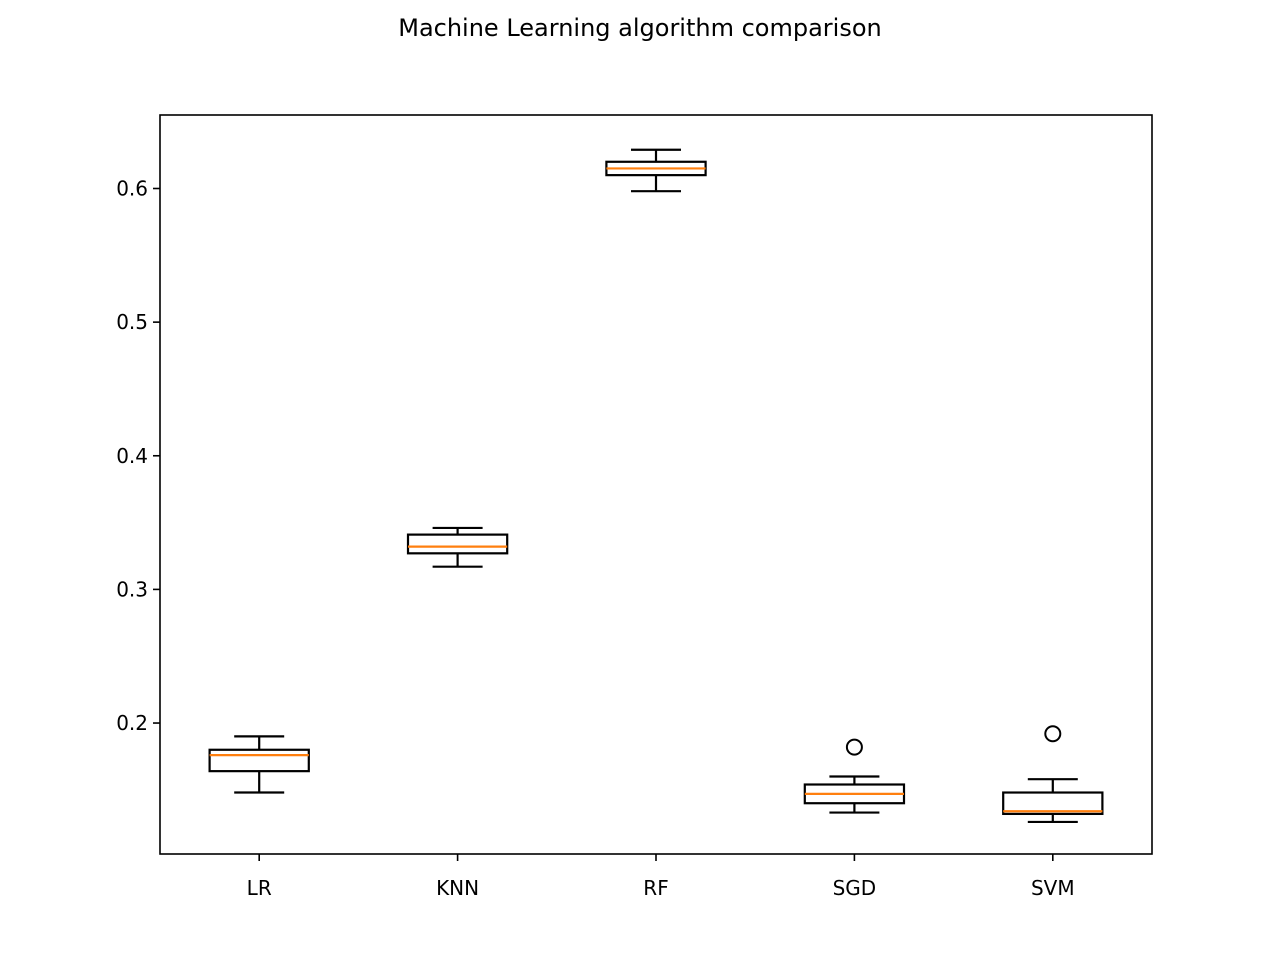  Describe the element at coordinates (656, 170) in the screenshot. I see `box-rf` at that location.